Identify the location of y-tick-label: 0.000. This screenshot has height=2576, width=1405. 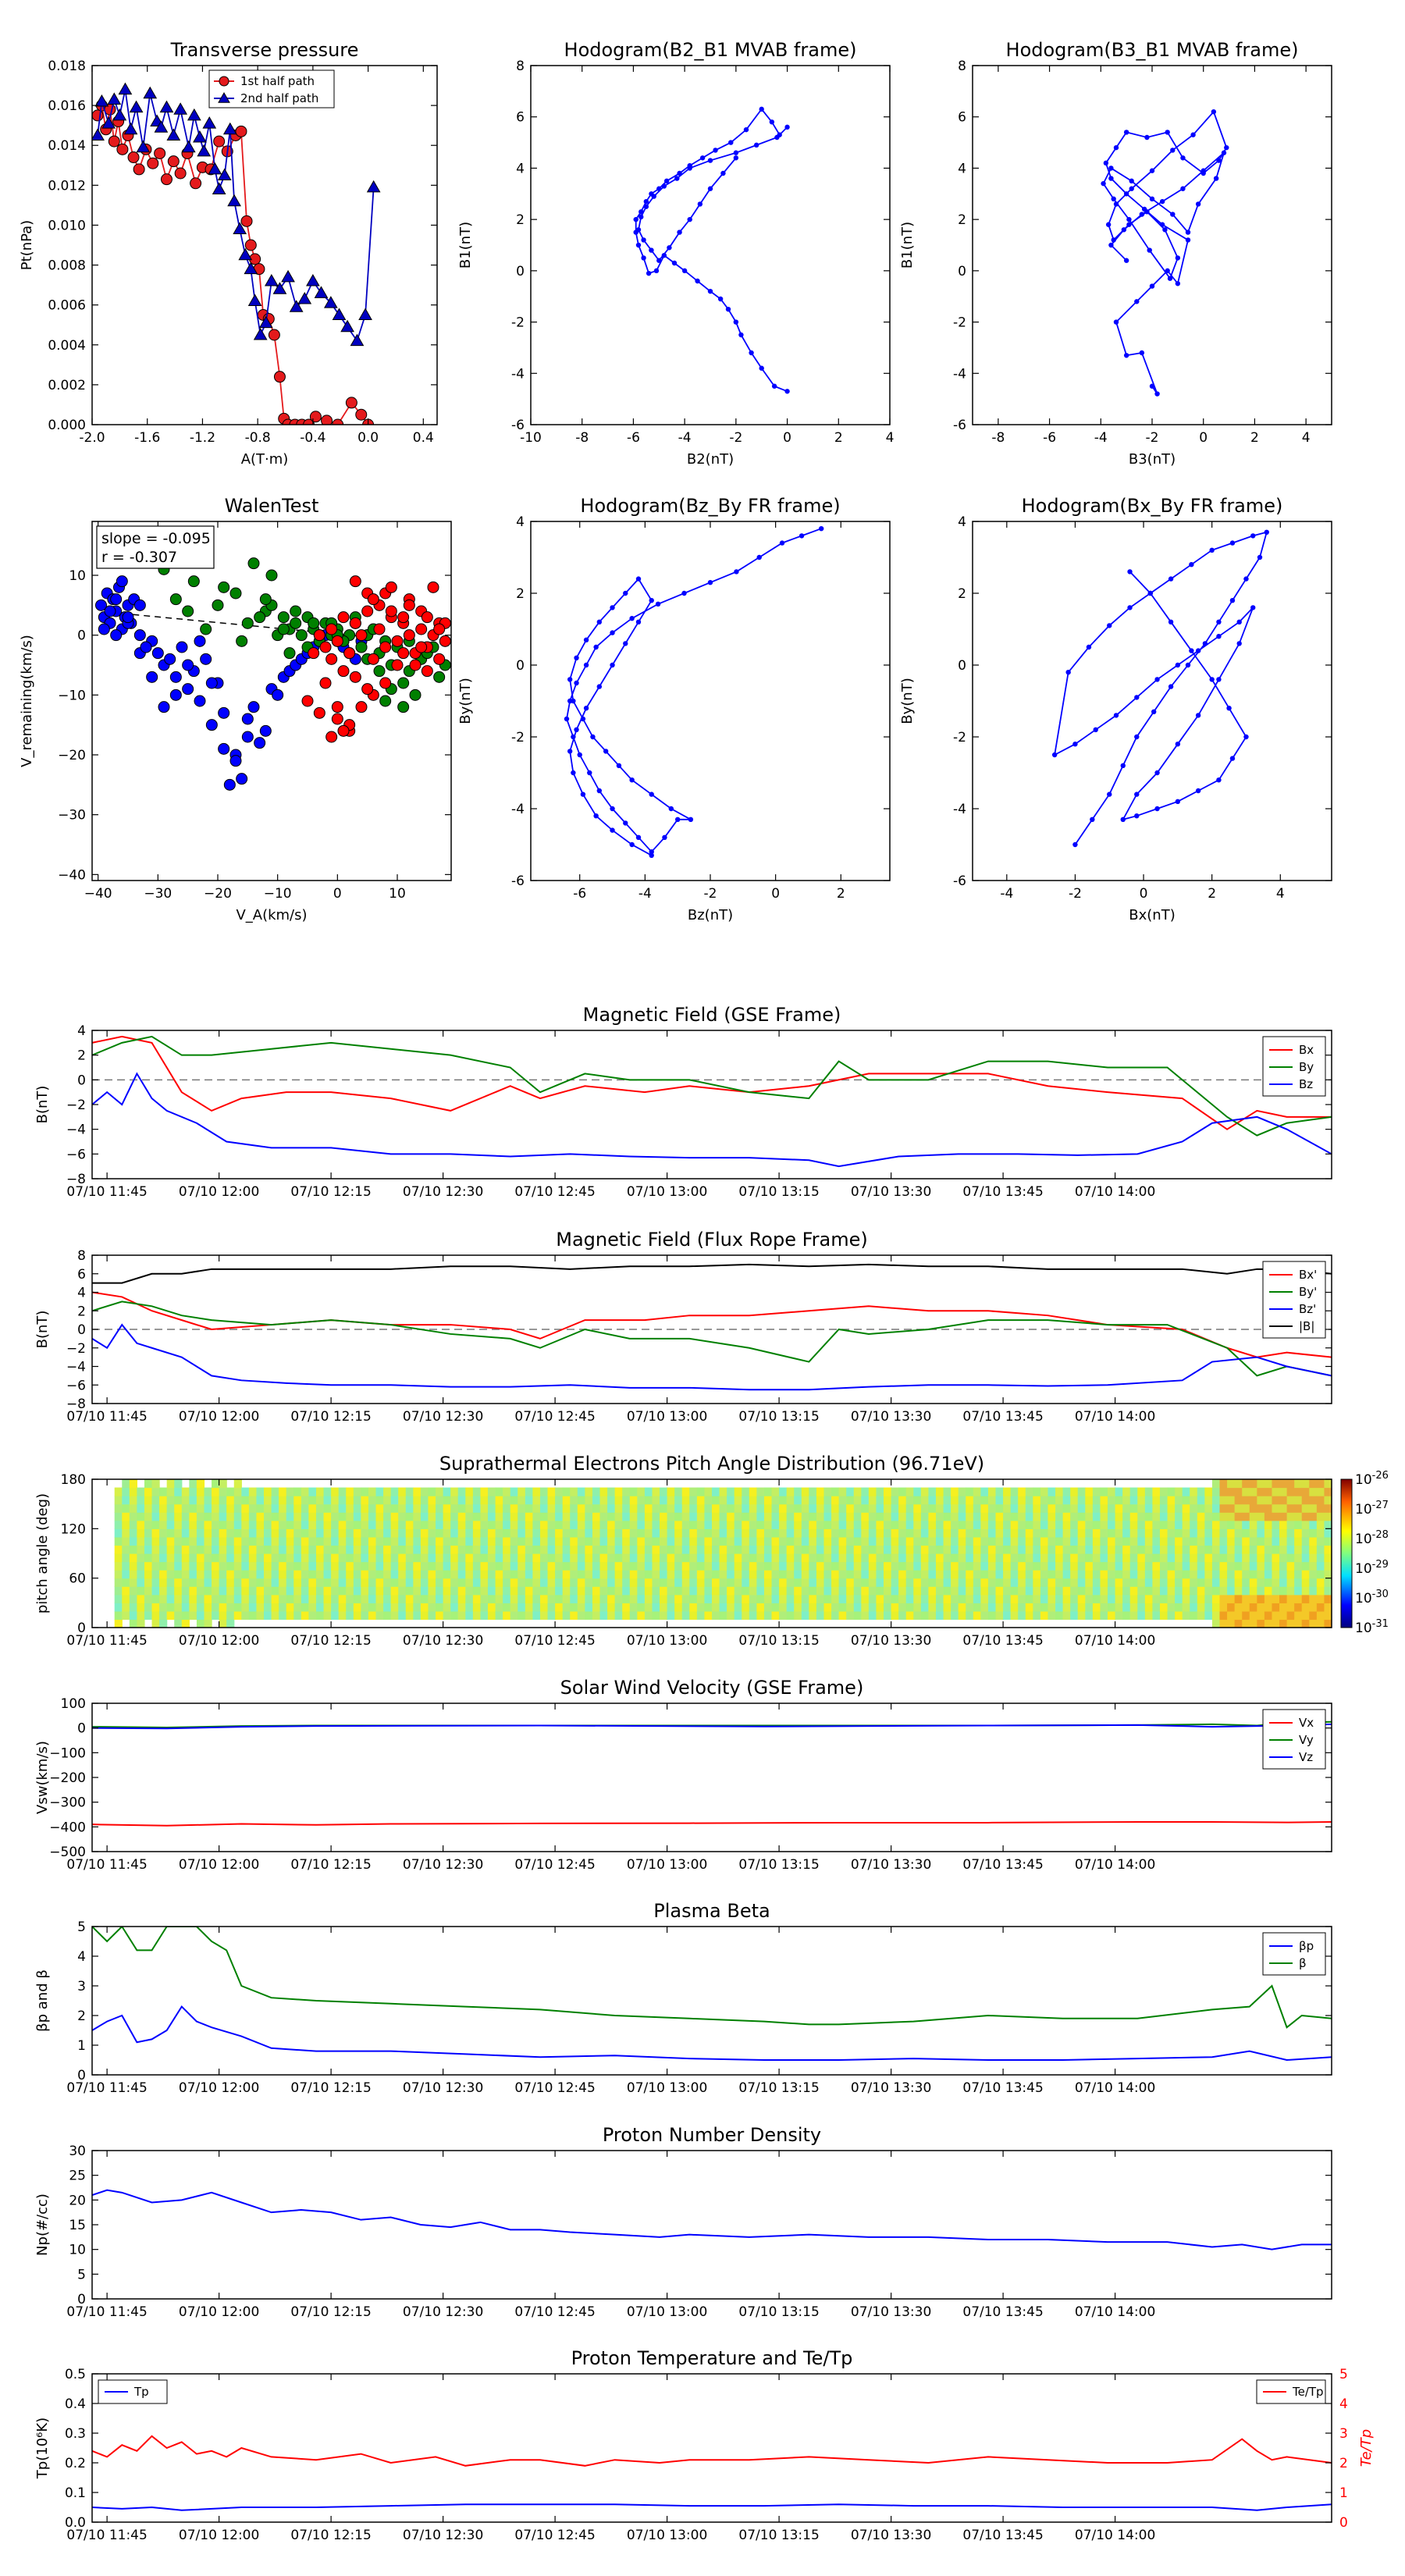
(67, 425).